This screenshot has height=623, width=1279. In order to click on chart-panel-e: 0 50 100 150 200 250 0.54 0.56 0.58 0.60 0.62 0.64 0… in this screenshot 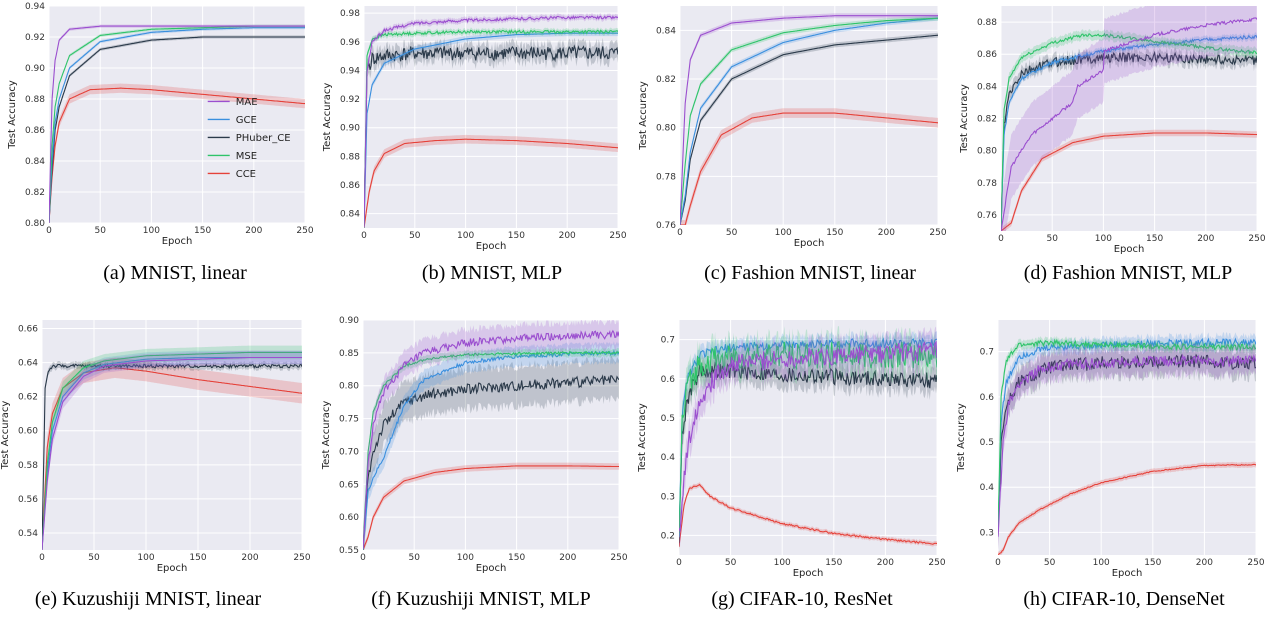, I will do `click(155, 447)`.